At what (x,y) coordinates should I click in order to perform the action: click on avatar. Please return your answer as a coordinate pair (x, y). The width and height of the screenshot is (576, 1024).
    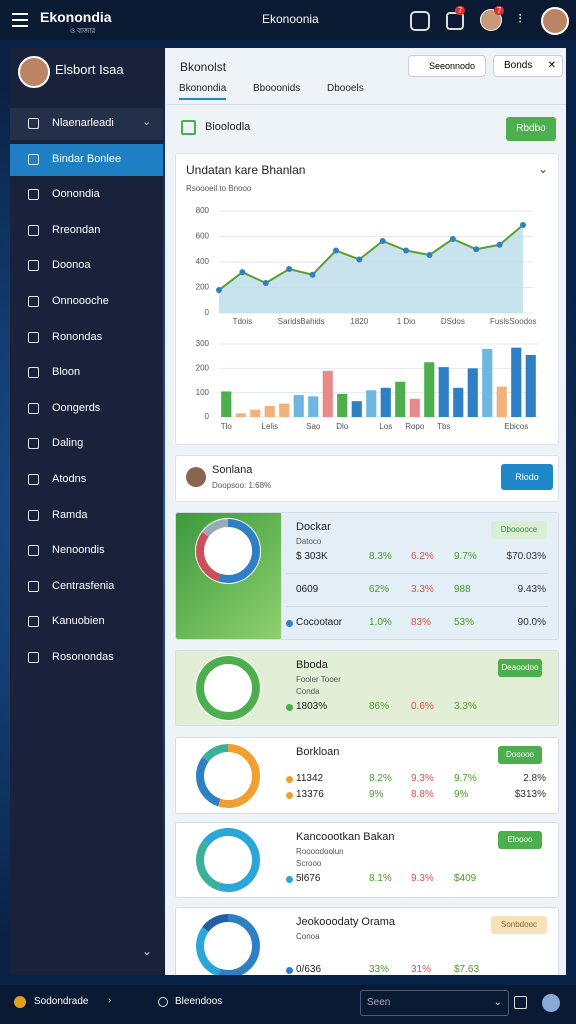
    Looking at the image, I should click on (555, 21).